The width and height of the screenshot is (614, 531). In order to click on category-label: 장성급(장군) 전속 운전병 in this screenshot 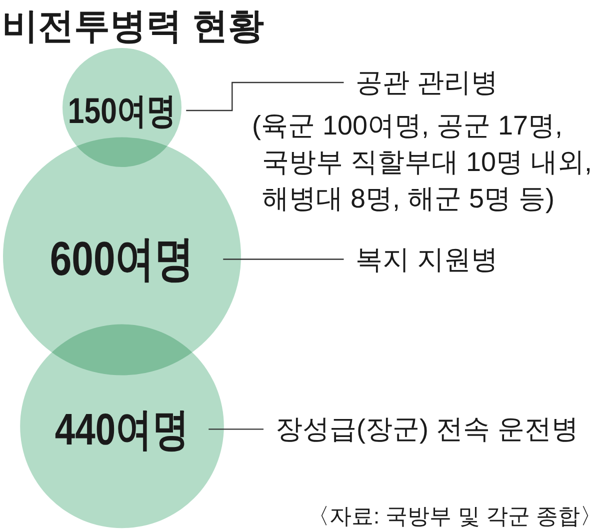, I will do `click(427, 429)`.